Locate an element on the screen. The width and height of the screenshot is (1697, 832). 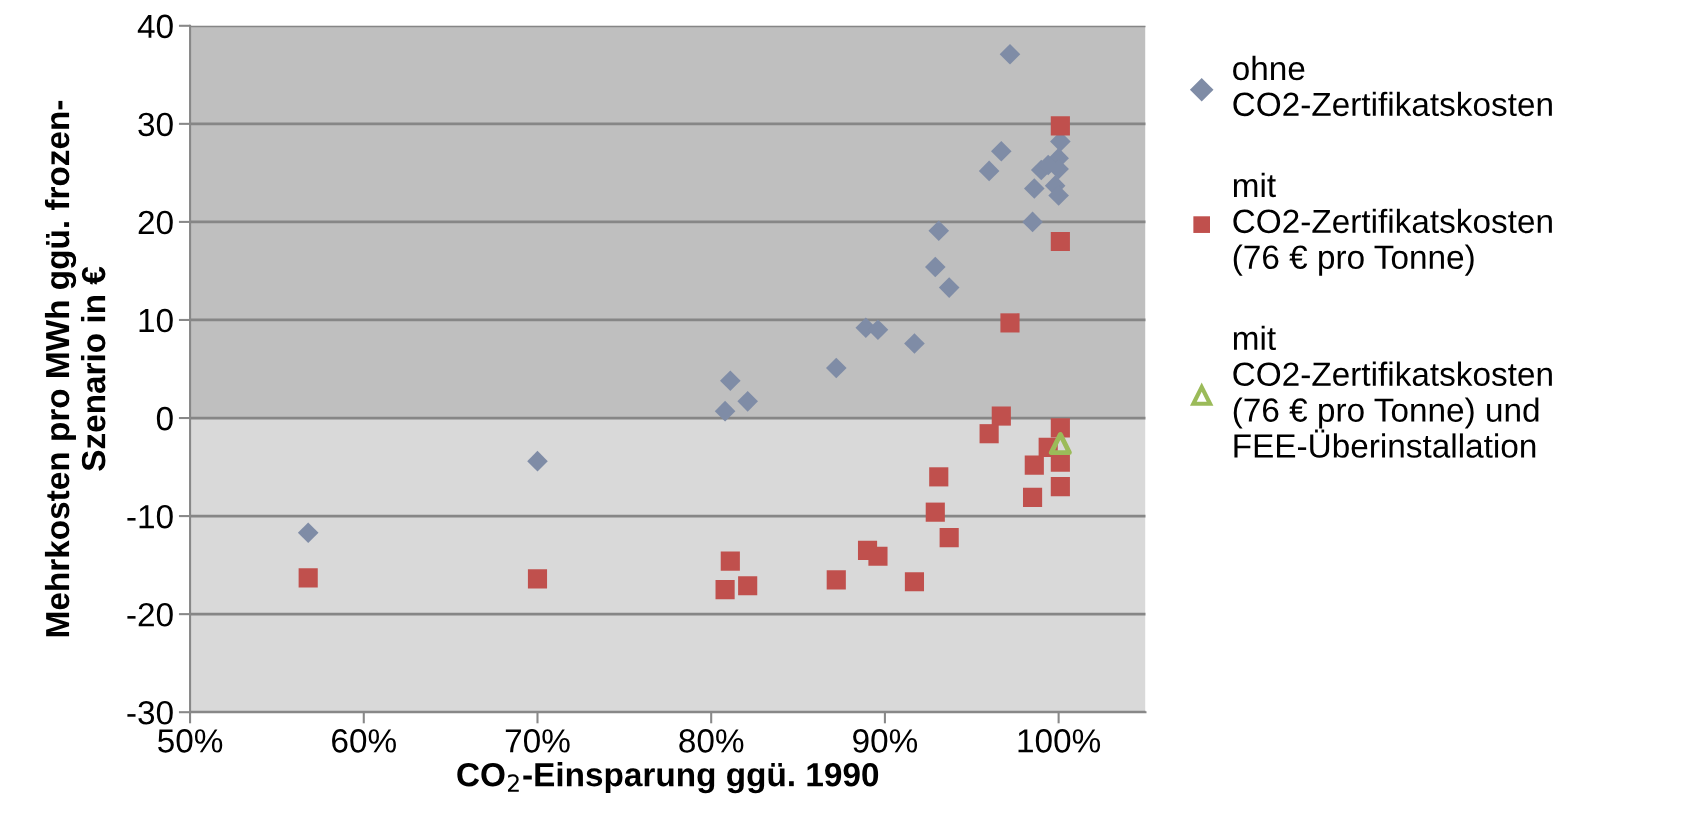
x-tick-label: 70% is located at coordinates (537, 741).